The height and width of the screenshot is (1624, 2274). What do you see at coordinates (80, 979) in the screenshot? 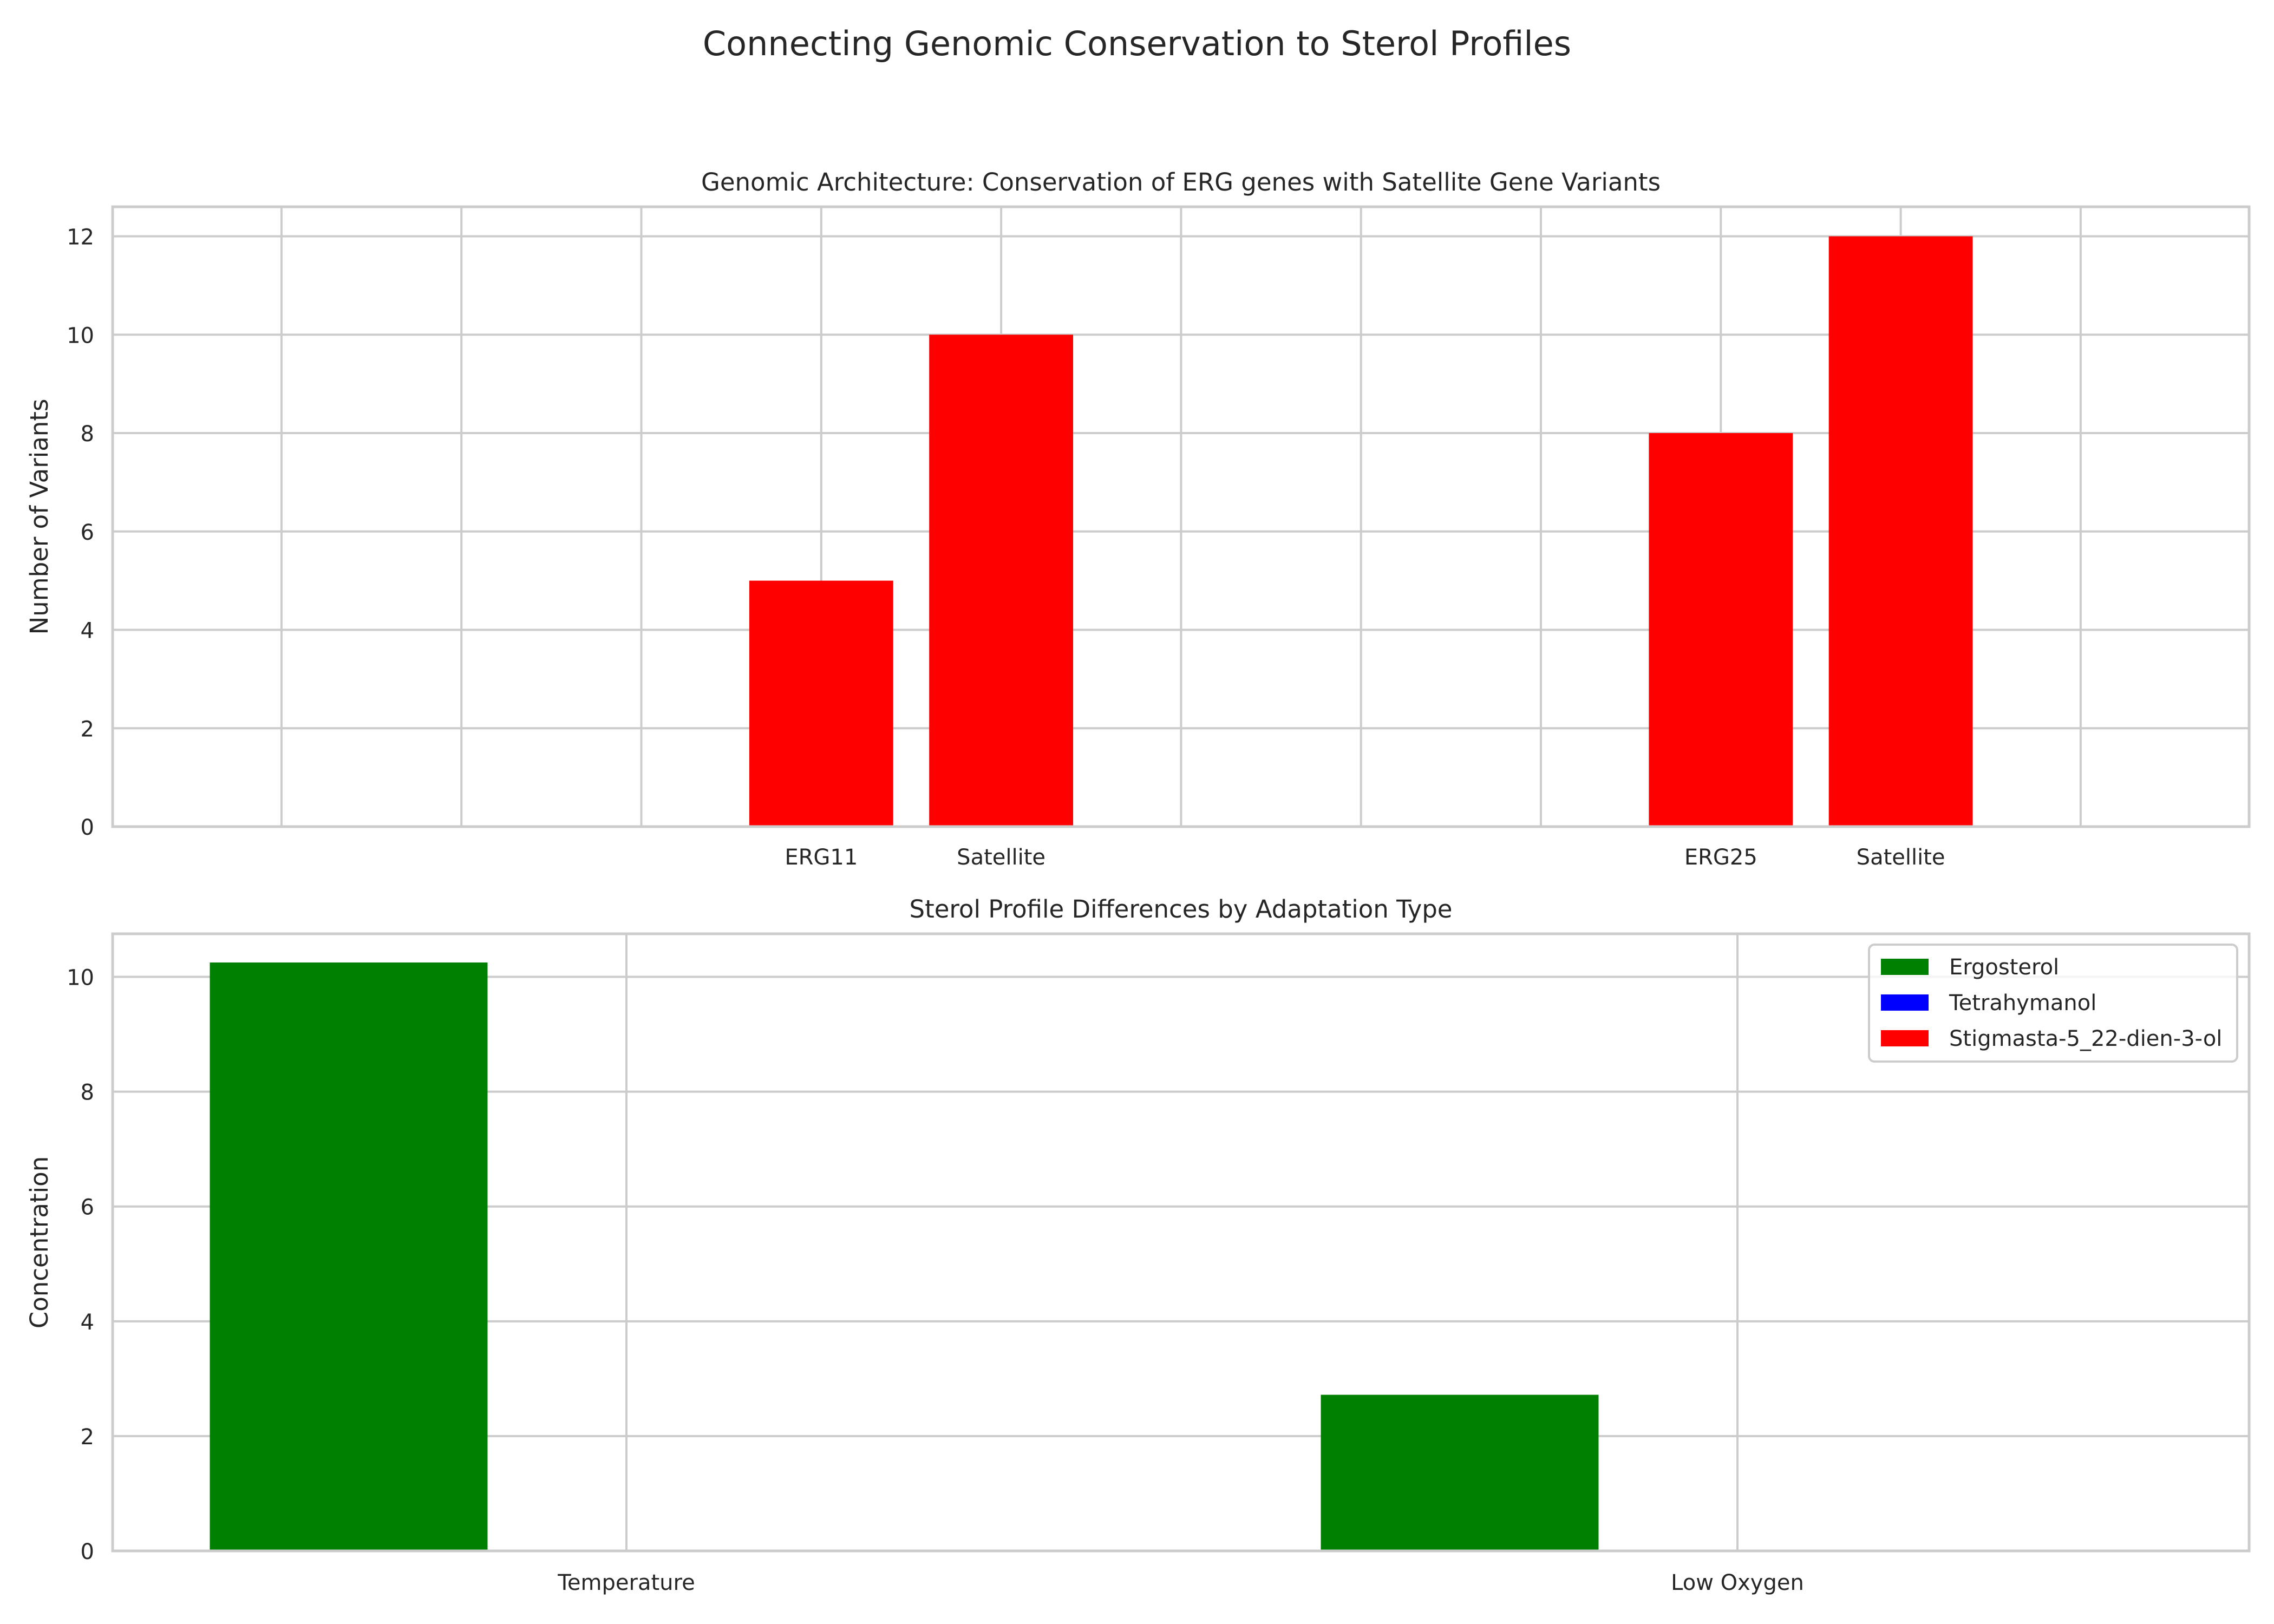
I see `sterol-ytick-label: 10` at bounding box center [80, 979].